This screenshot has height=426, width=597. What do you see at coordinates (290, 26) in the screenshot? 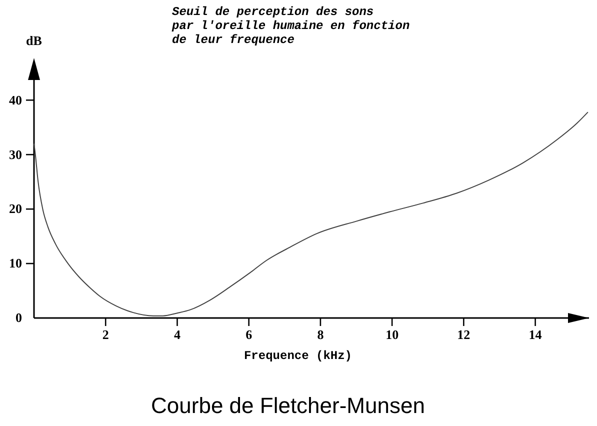
I see `chart-subtitle: Seuil de perception des sons par l'oreille humaine en fonction de leur frequence` at bounding box center [290, 26].